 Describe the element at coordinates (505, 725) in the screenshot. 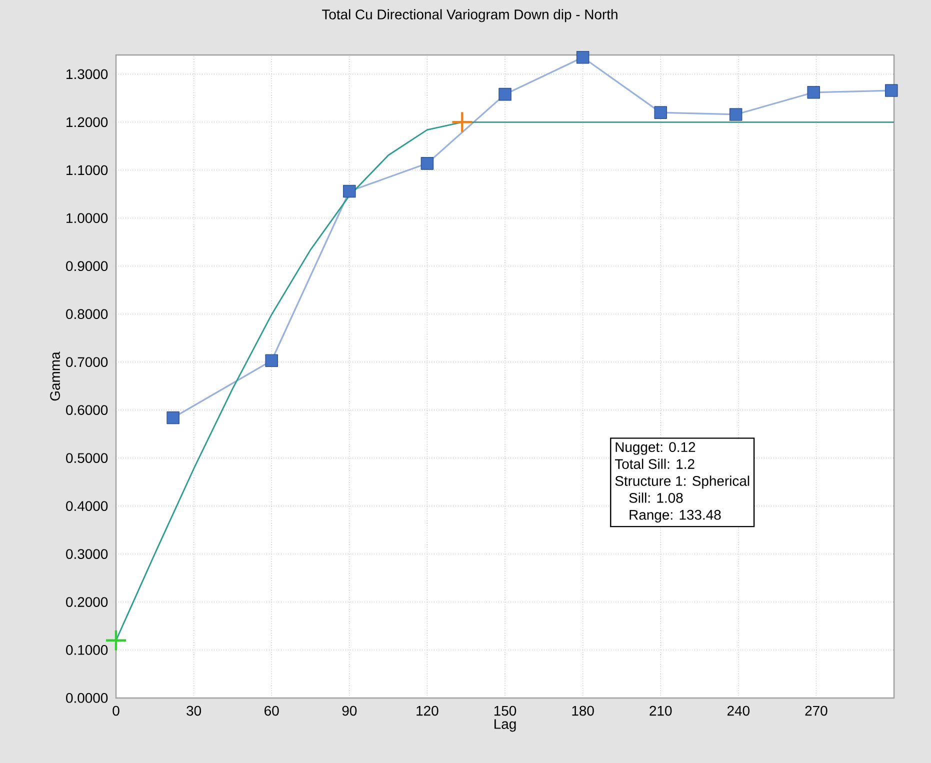

I see `x-axis-title: Lag` at that location.